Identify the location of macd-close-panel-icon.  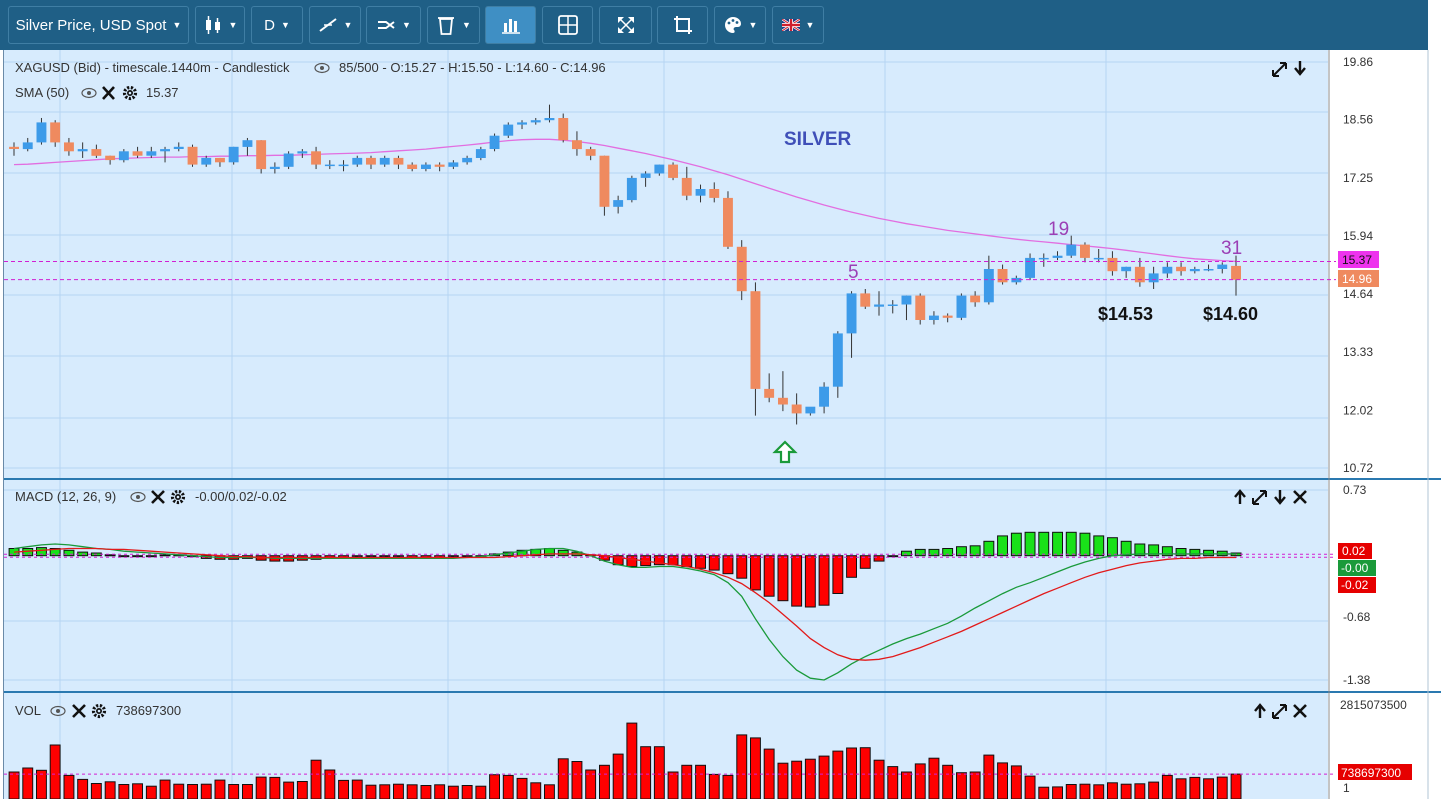
(1300, 497).